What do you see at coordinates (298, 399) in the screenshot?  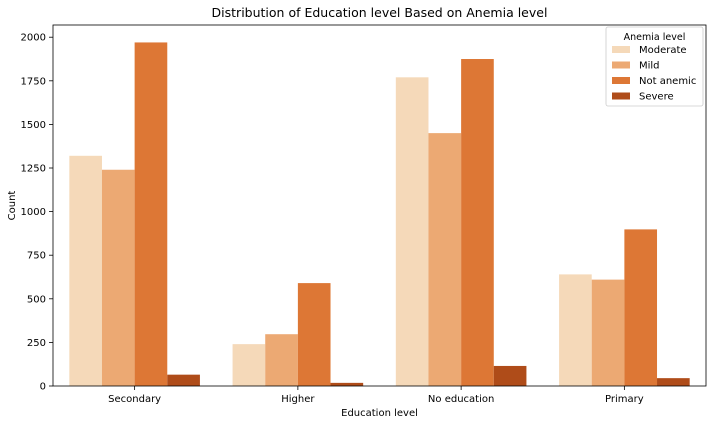 I see `x-tick-label: Higher` at bounding box center [298, 399].